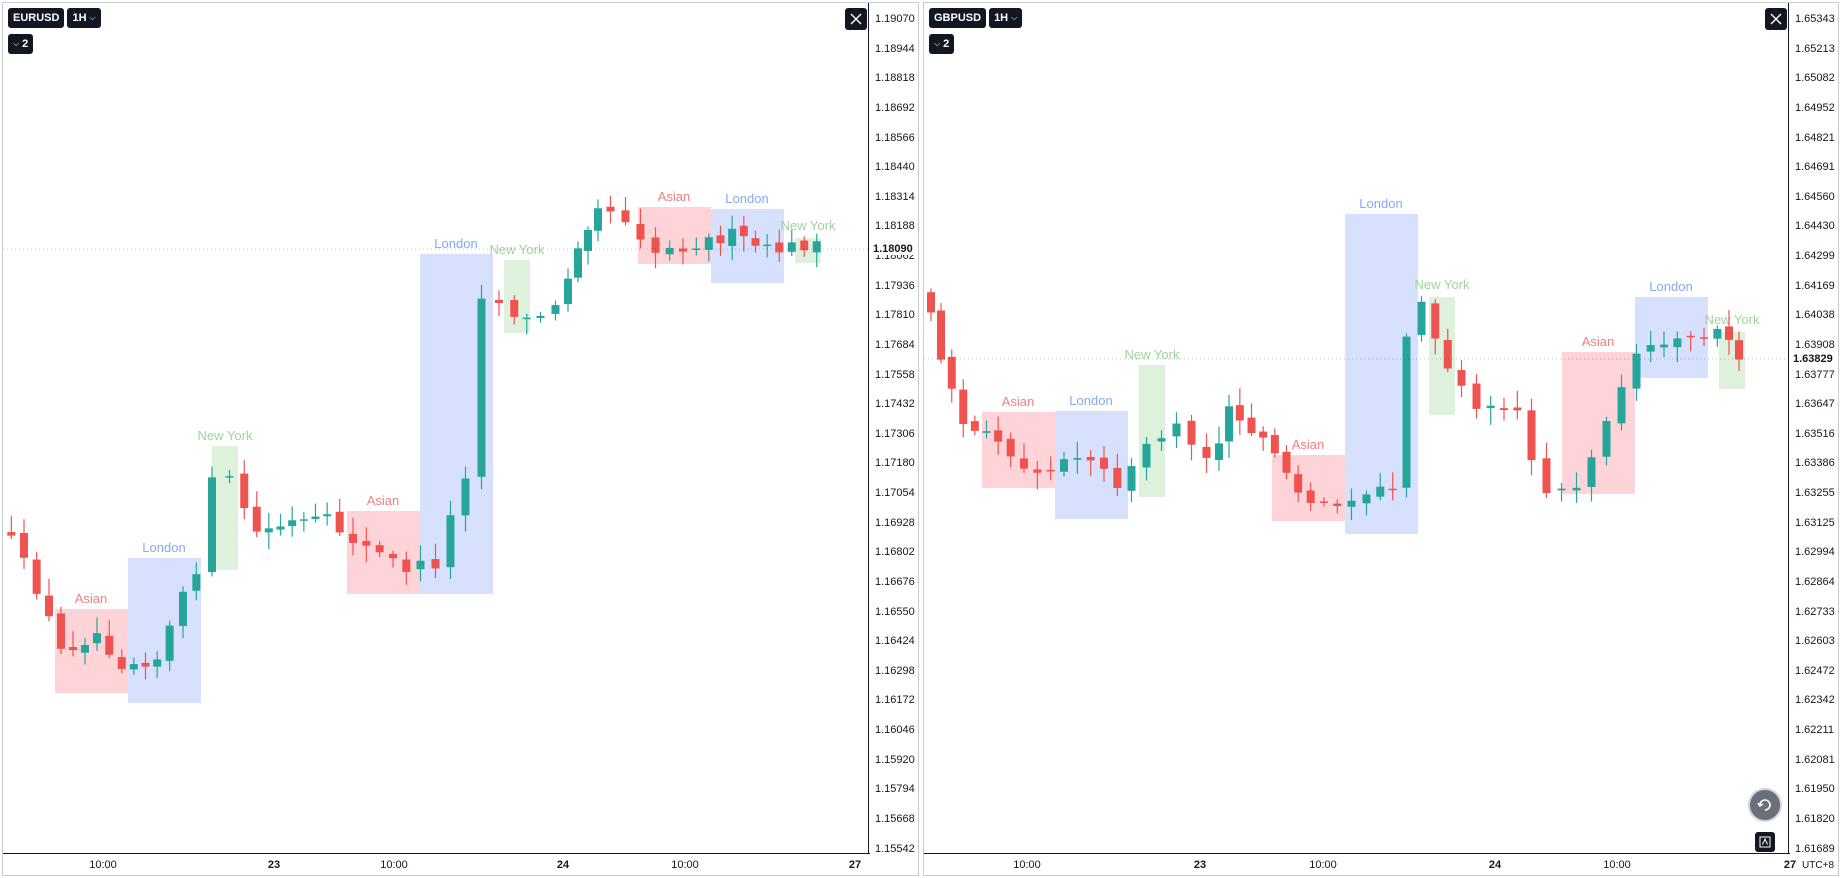  What do you see at coordinates (895, 641) in the screenshot?
I see `price-tick: 1.16424` at bounding box center [895, 641].